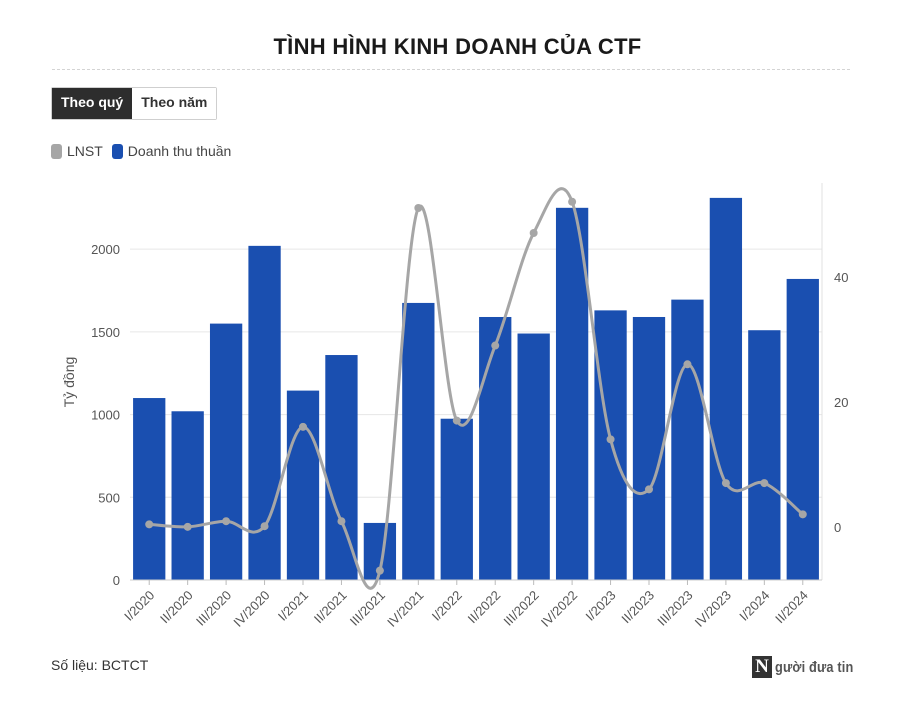 This screenshot has height=712, width=915. What do you see at coordinates (179, 151) in the screenshot?
I see `legend-label-revenue: Doanh thu thuần` at bounding box center [179, 151].